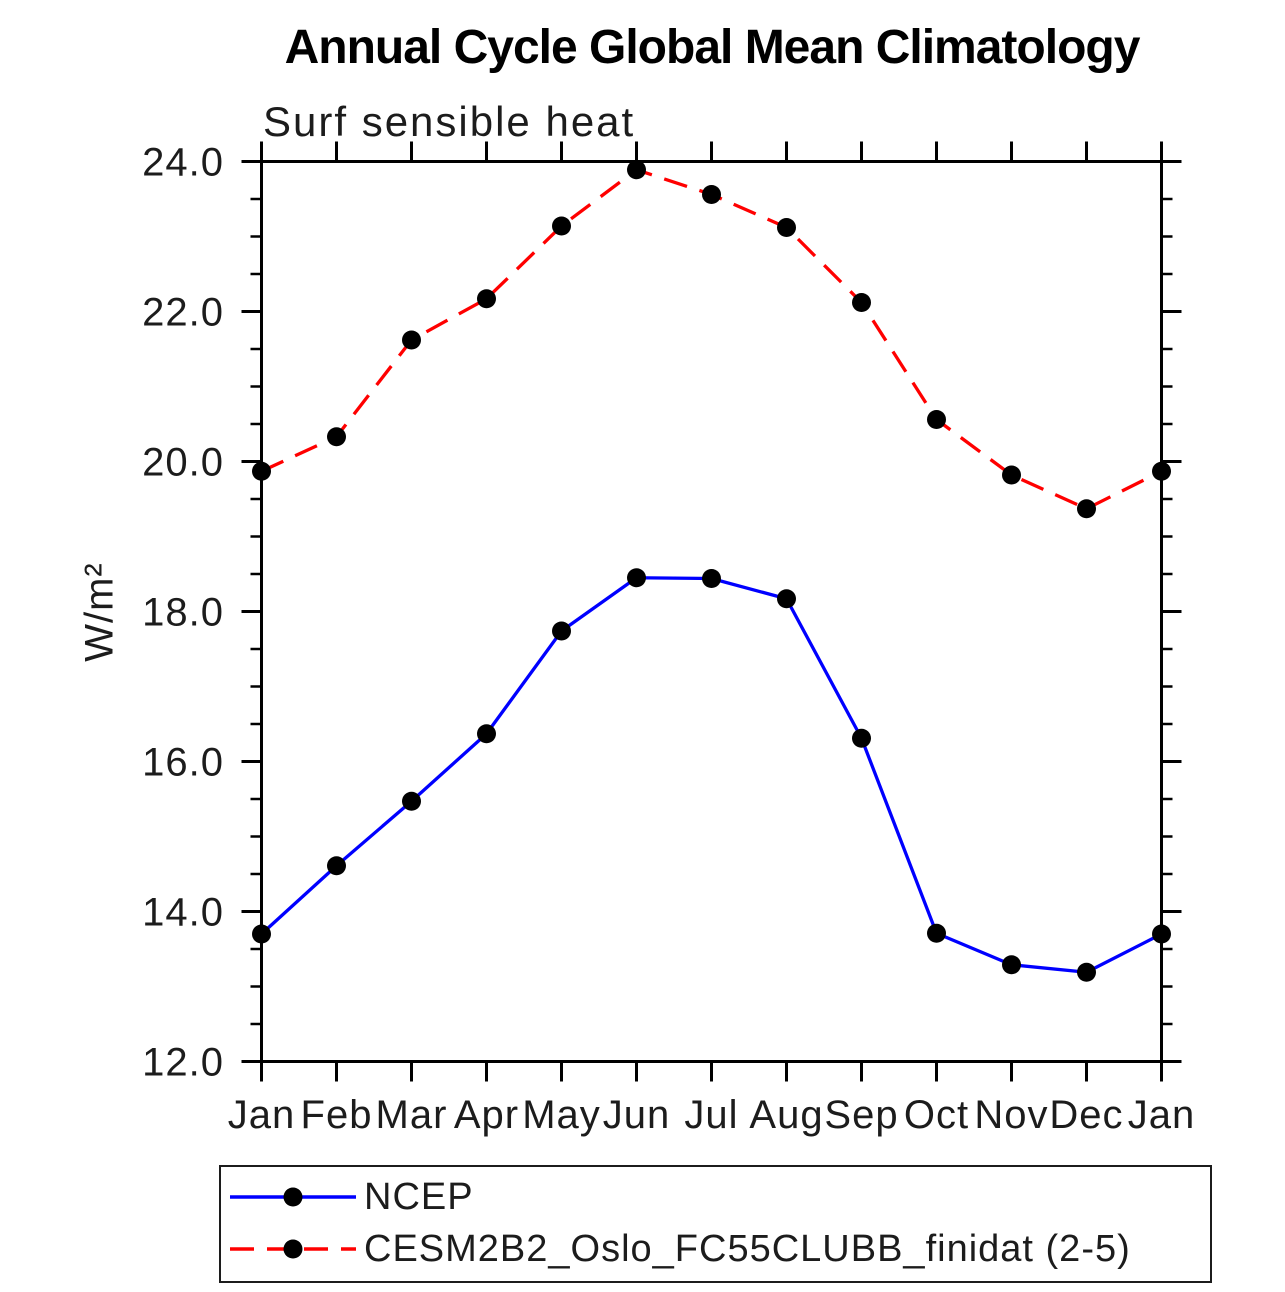  Describe the element at coordinates (561, 1115) in the screenshot. I see `svg-text: May` at that location.